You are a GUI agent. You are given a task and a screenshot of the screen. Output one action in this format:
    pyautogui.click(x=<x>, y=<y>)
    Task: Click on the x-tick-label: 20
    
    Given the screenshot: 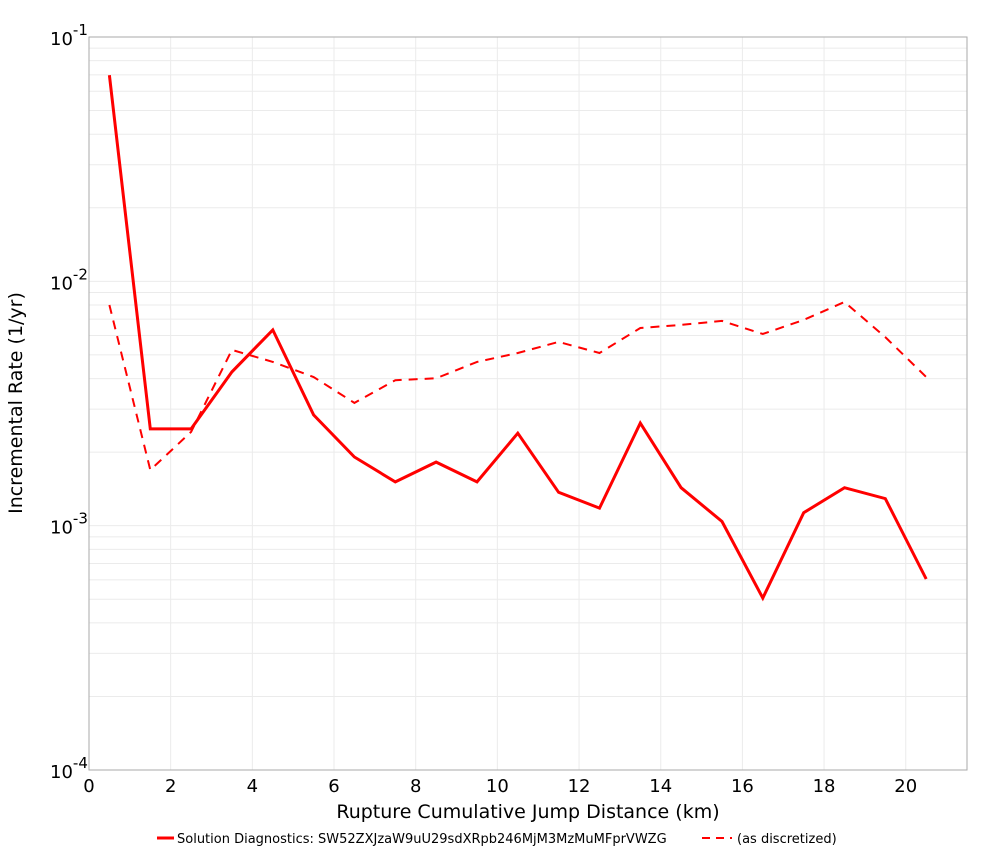 What is the action you would take?
    pyautogui.click(x=905, y=786)
    